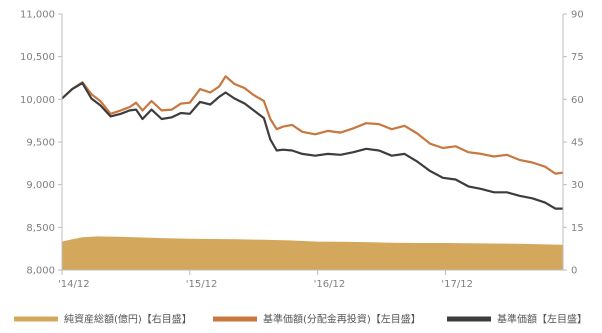 This screenshot has height=333, width=602. I want to click on y-right-tick-label: 75, so click(577, 57).